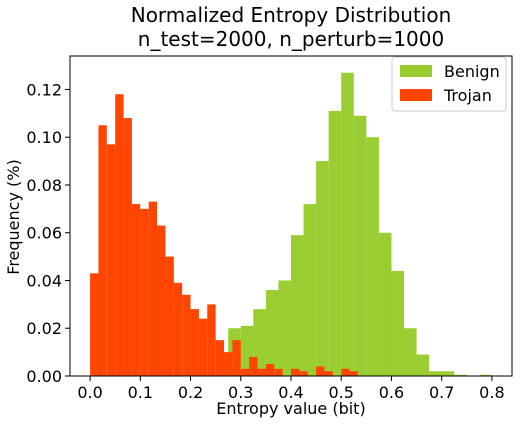 The height and width of the screenshot is (428, 522). I want to click on y-axis-label: Frequency (%), so click(13, 216).